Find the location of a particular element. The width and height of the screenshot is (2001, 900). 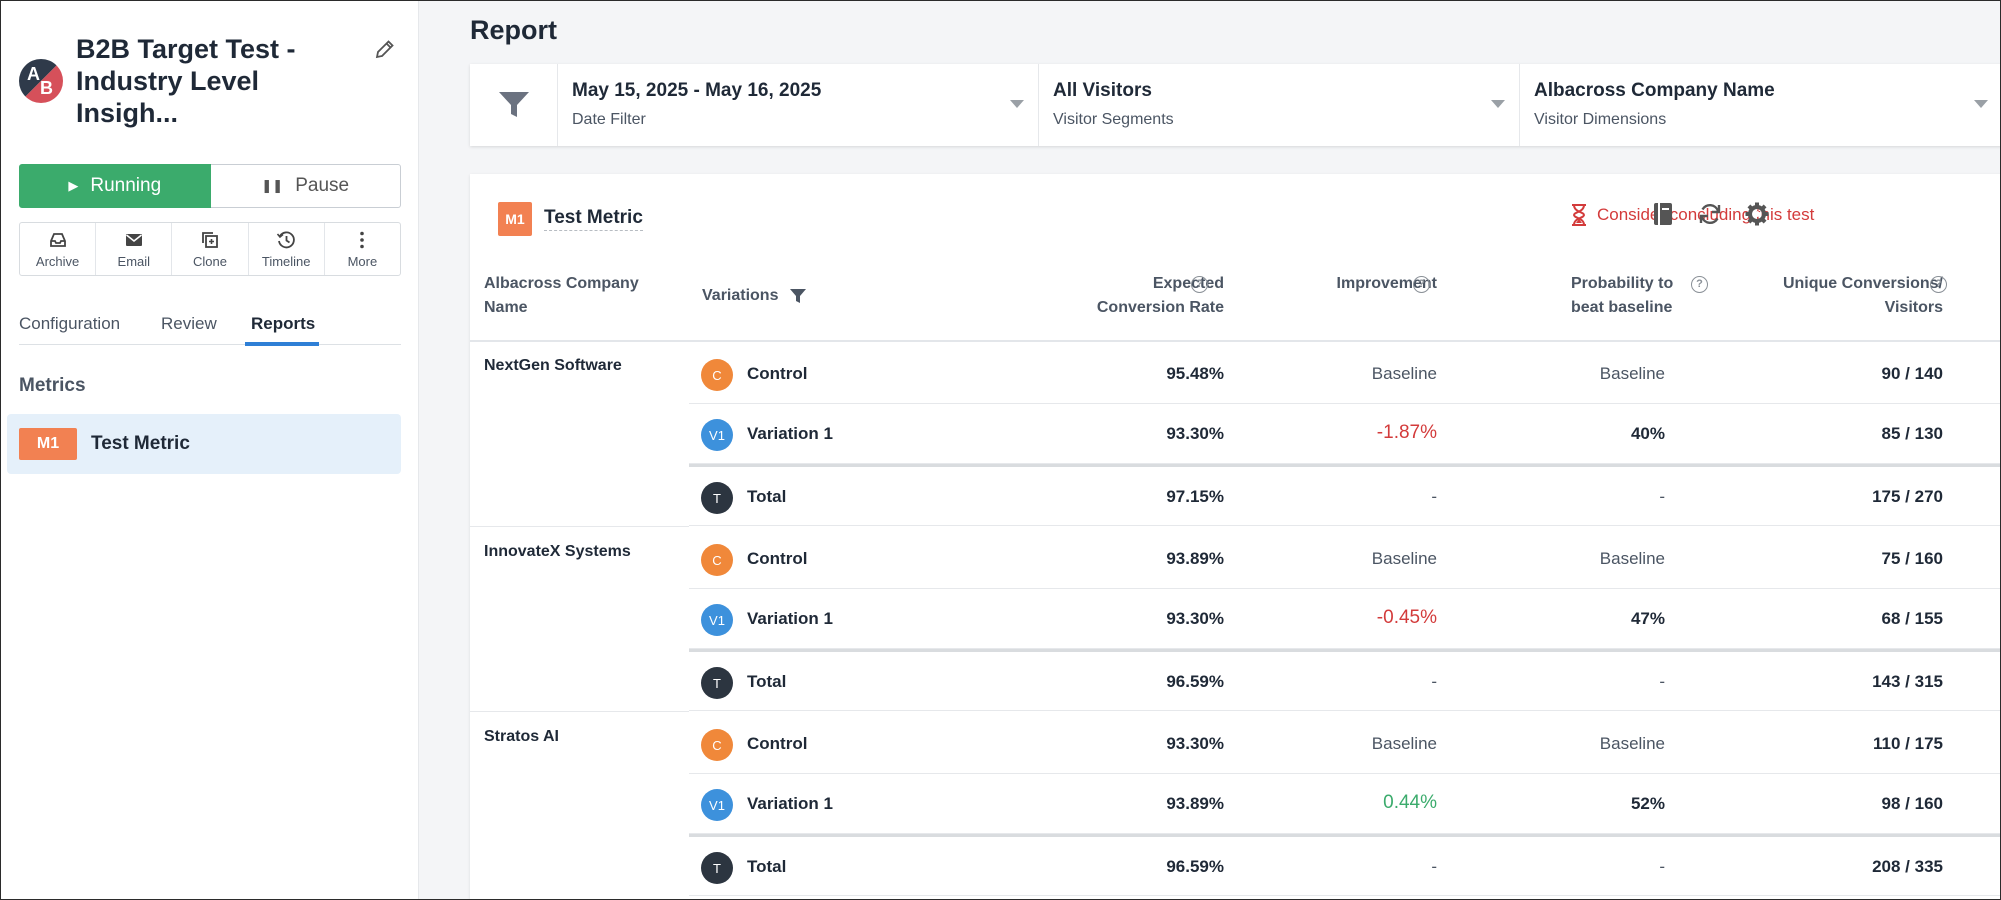

run-state-toggle: ▶ Running ❚❚ Pause is located at coordinates (210, 186).